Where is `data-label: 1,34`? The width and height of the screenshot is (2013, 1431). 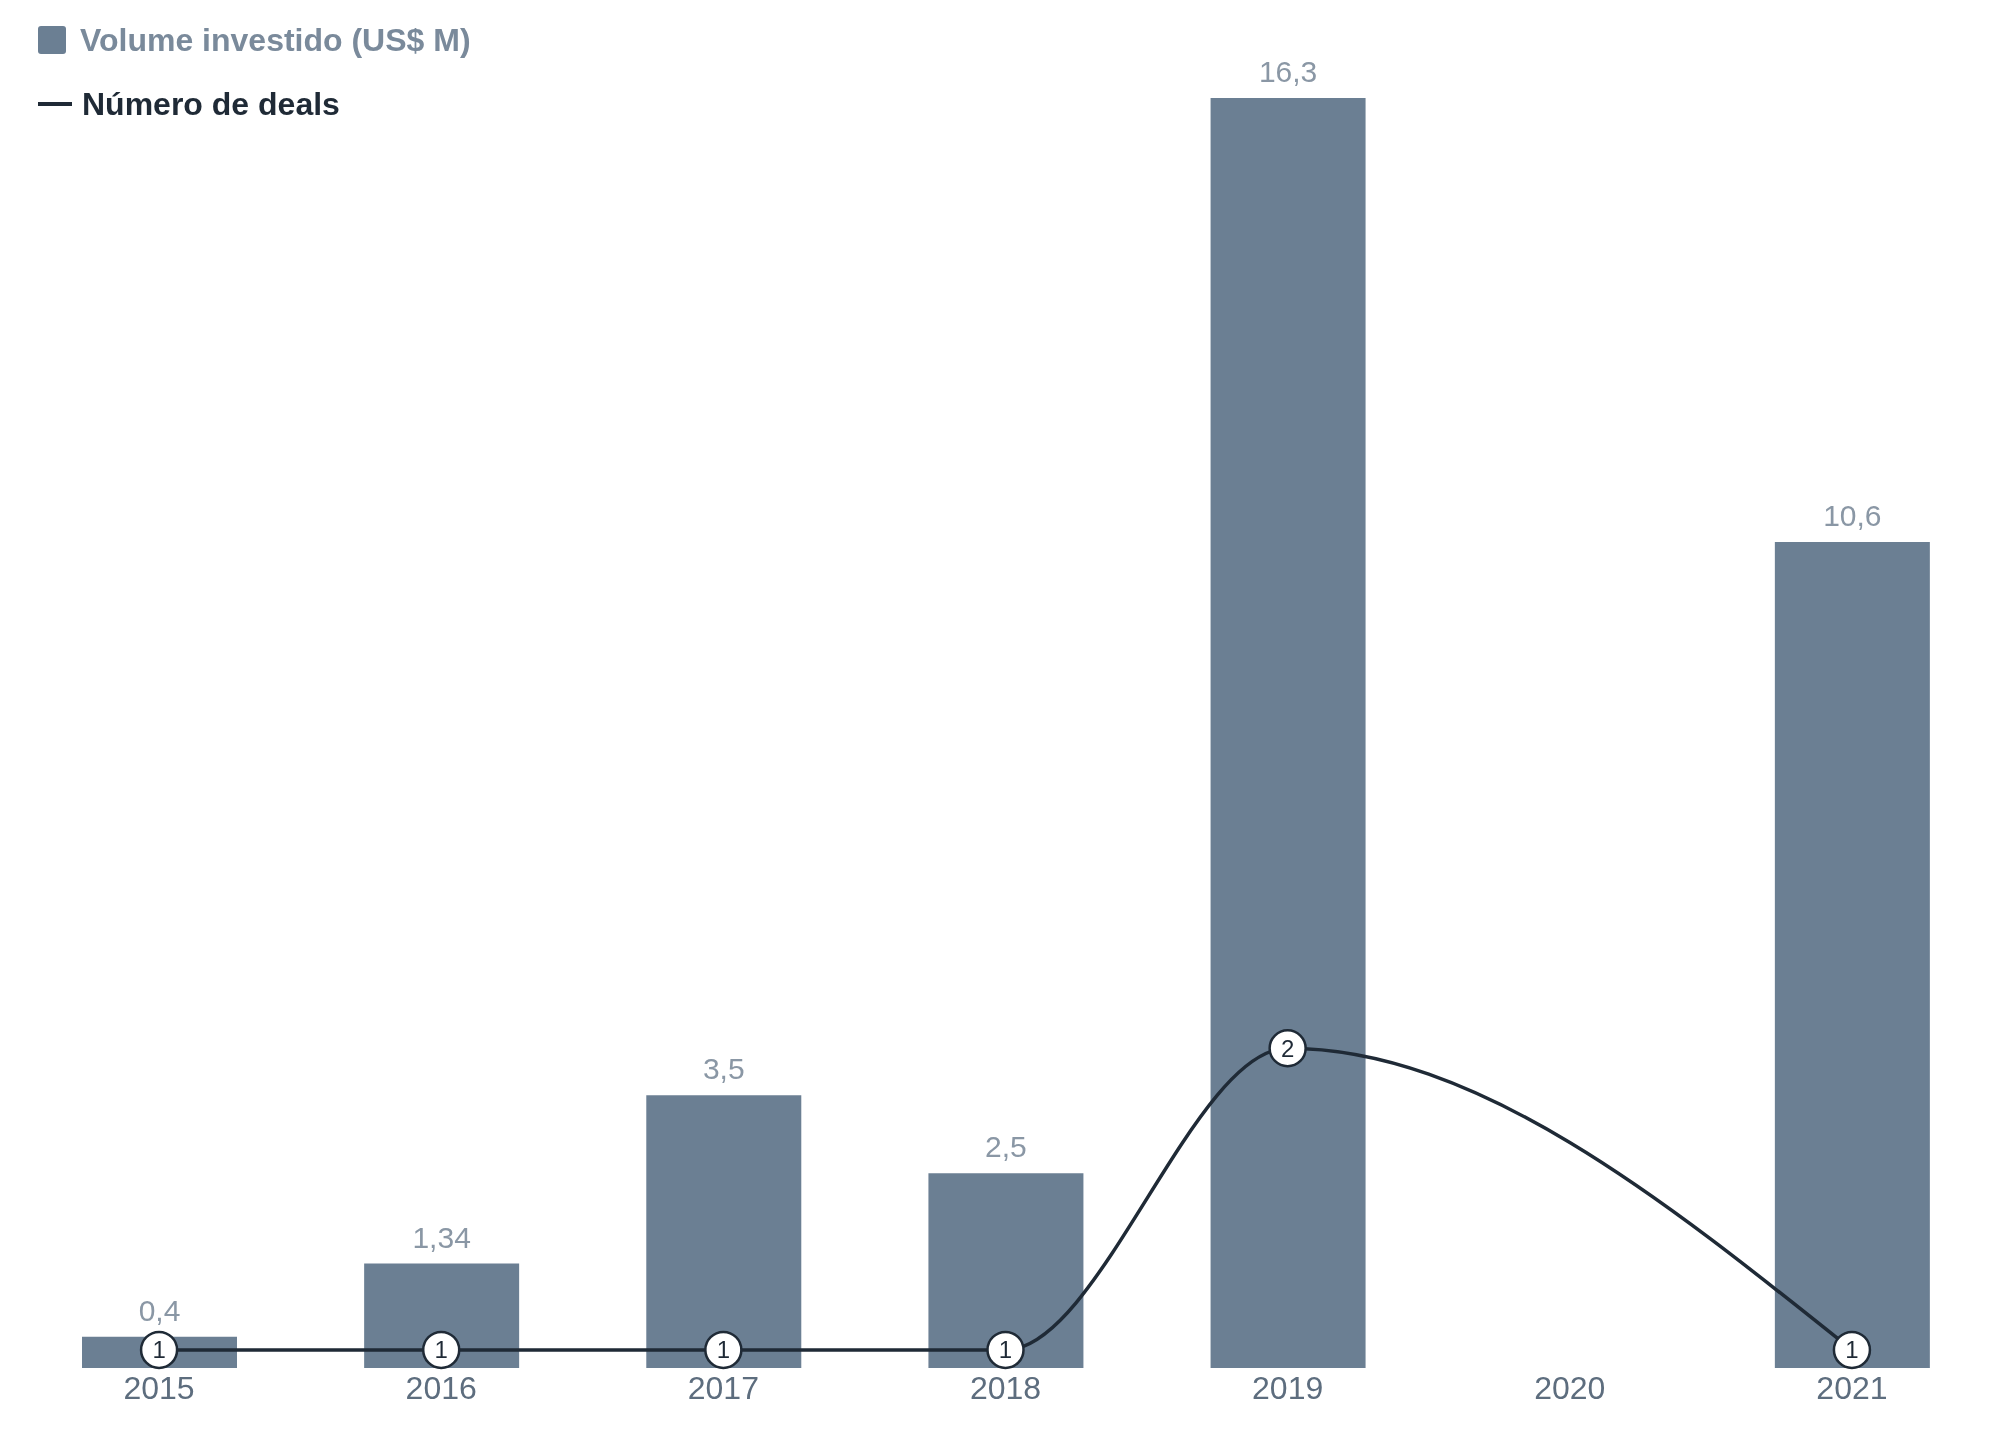
data-label: 1,34 is located at coordinates (441, 1237).